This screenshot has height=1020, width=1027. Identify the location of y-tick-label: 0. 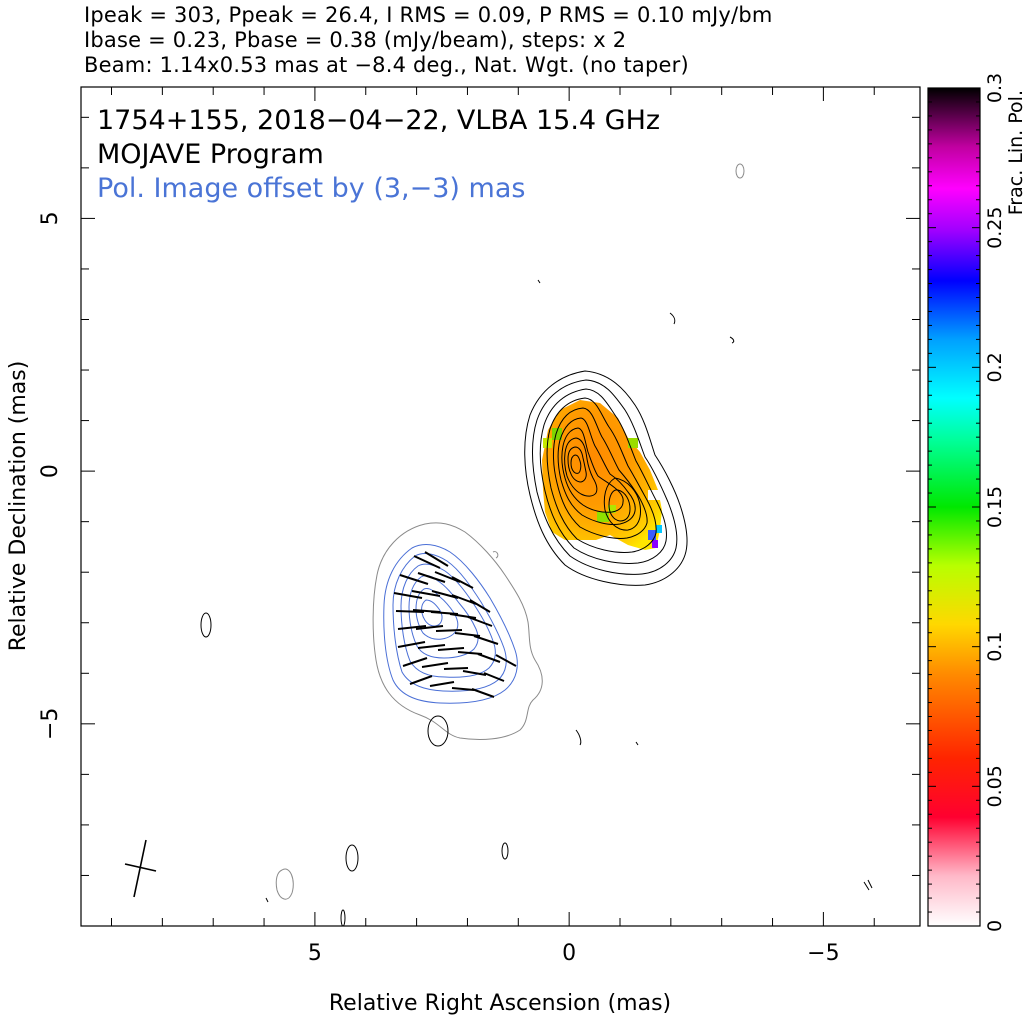
(50, 471).